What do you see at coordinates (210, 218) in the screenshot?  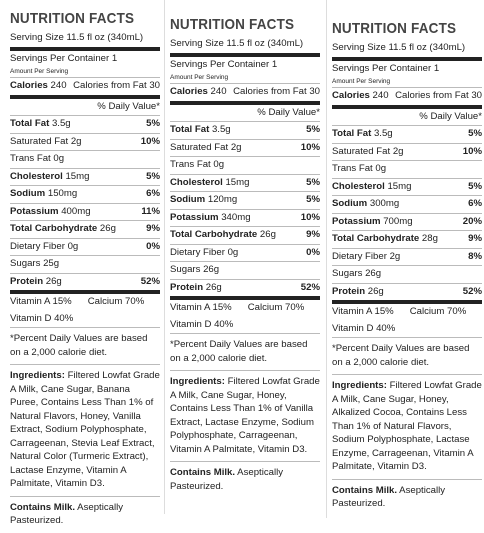 I see `nutrient: Potassium 340mg` at bounding box center [210, 218].